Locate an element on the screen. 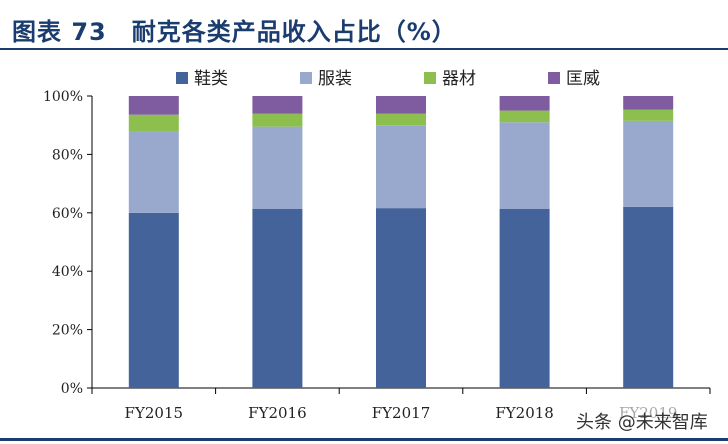 The width and height of the screenshot is (728, 444). y-tick-label: 80% is located at coordinates (67, 155).